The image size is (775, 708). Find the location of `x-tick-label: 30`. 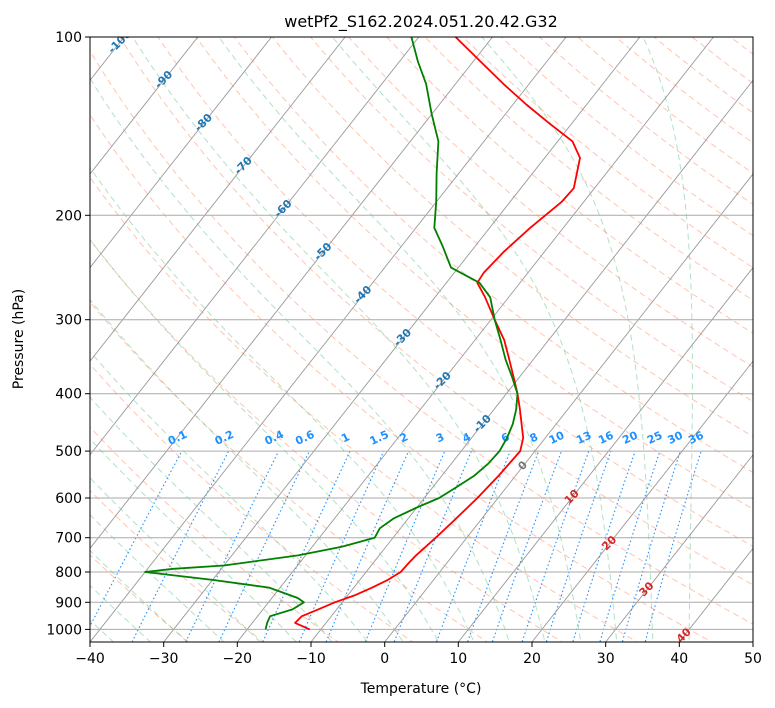

x-tick-label: 30 is located at coordinates (606, 659).